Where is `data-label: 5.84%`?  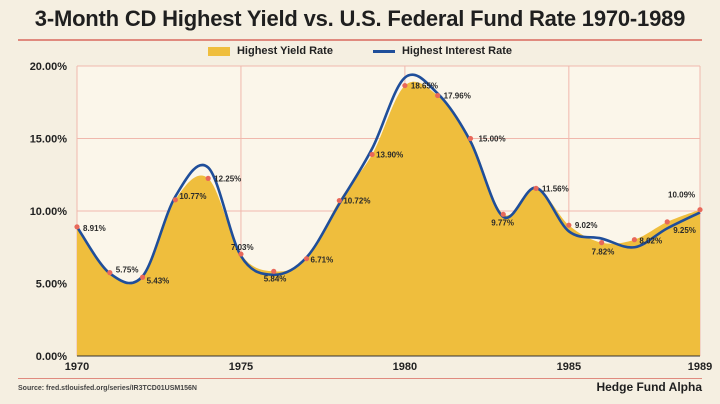 data-label: 5.84% is located at coordinates (275, 278).